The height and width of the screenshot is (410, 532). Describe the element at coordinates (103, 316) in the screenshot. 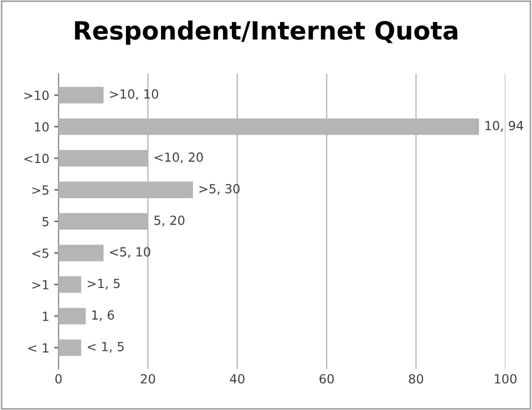

I see `data-label: 1, 6` at that location.